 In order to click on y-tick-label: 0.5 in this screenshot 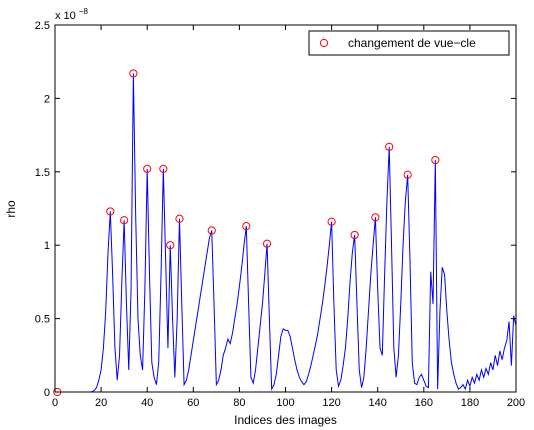, I will do `click(42, 320)`.